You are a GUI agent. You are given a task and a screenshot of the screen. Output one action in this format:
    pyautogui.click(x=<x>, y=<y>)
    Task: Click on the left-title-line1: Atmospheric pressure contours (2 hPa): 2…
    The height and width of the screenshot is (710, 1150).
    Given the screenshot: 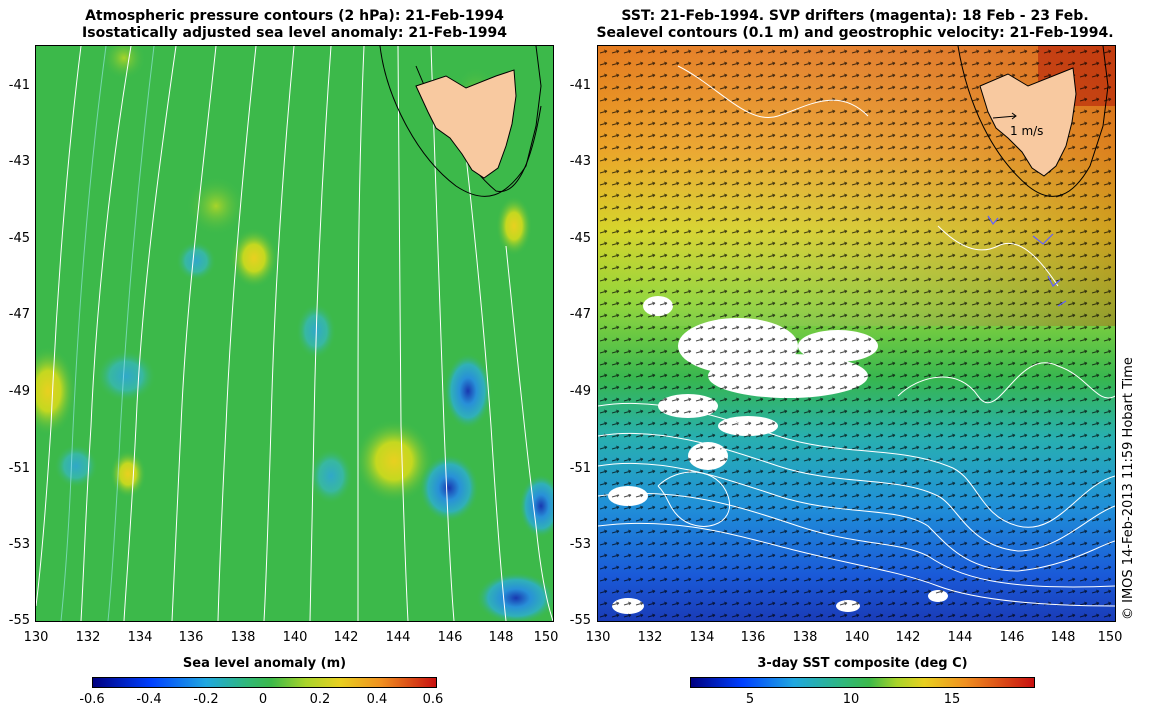 What is the action you would take?
    pyautogui.click(x=294, y=16)
    